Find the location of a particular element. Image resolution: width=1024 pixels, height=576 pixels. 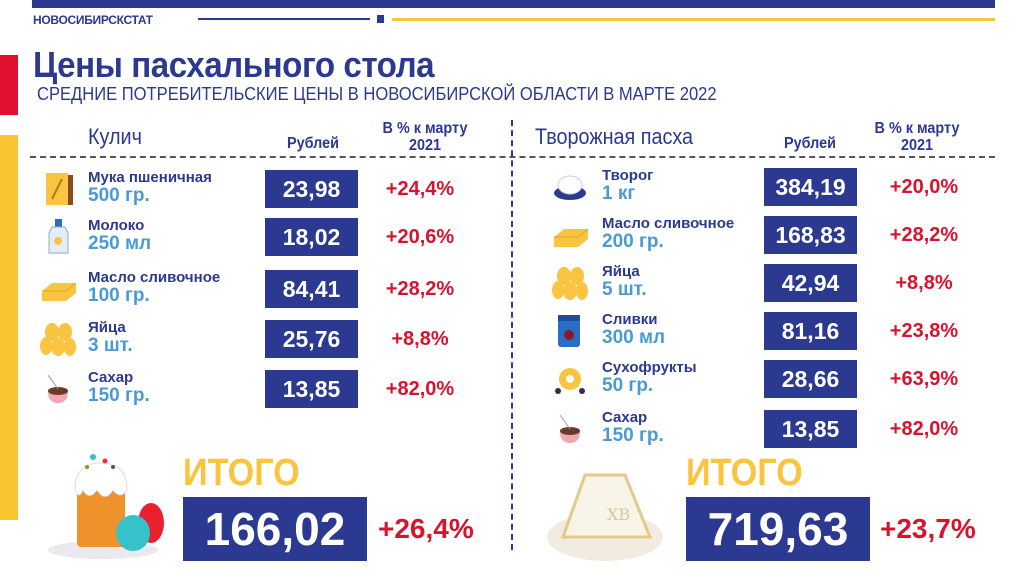

list-item: Молоко 250 мл 18,02 +20,6% is located at coordinates (265, 238).